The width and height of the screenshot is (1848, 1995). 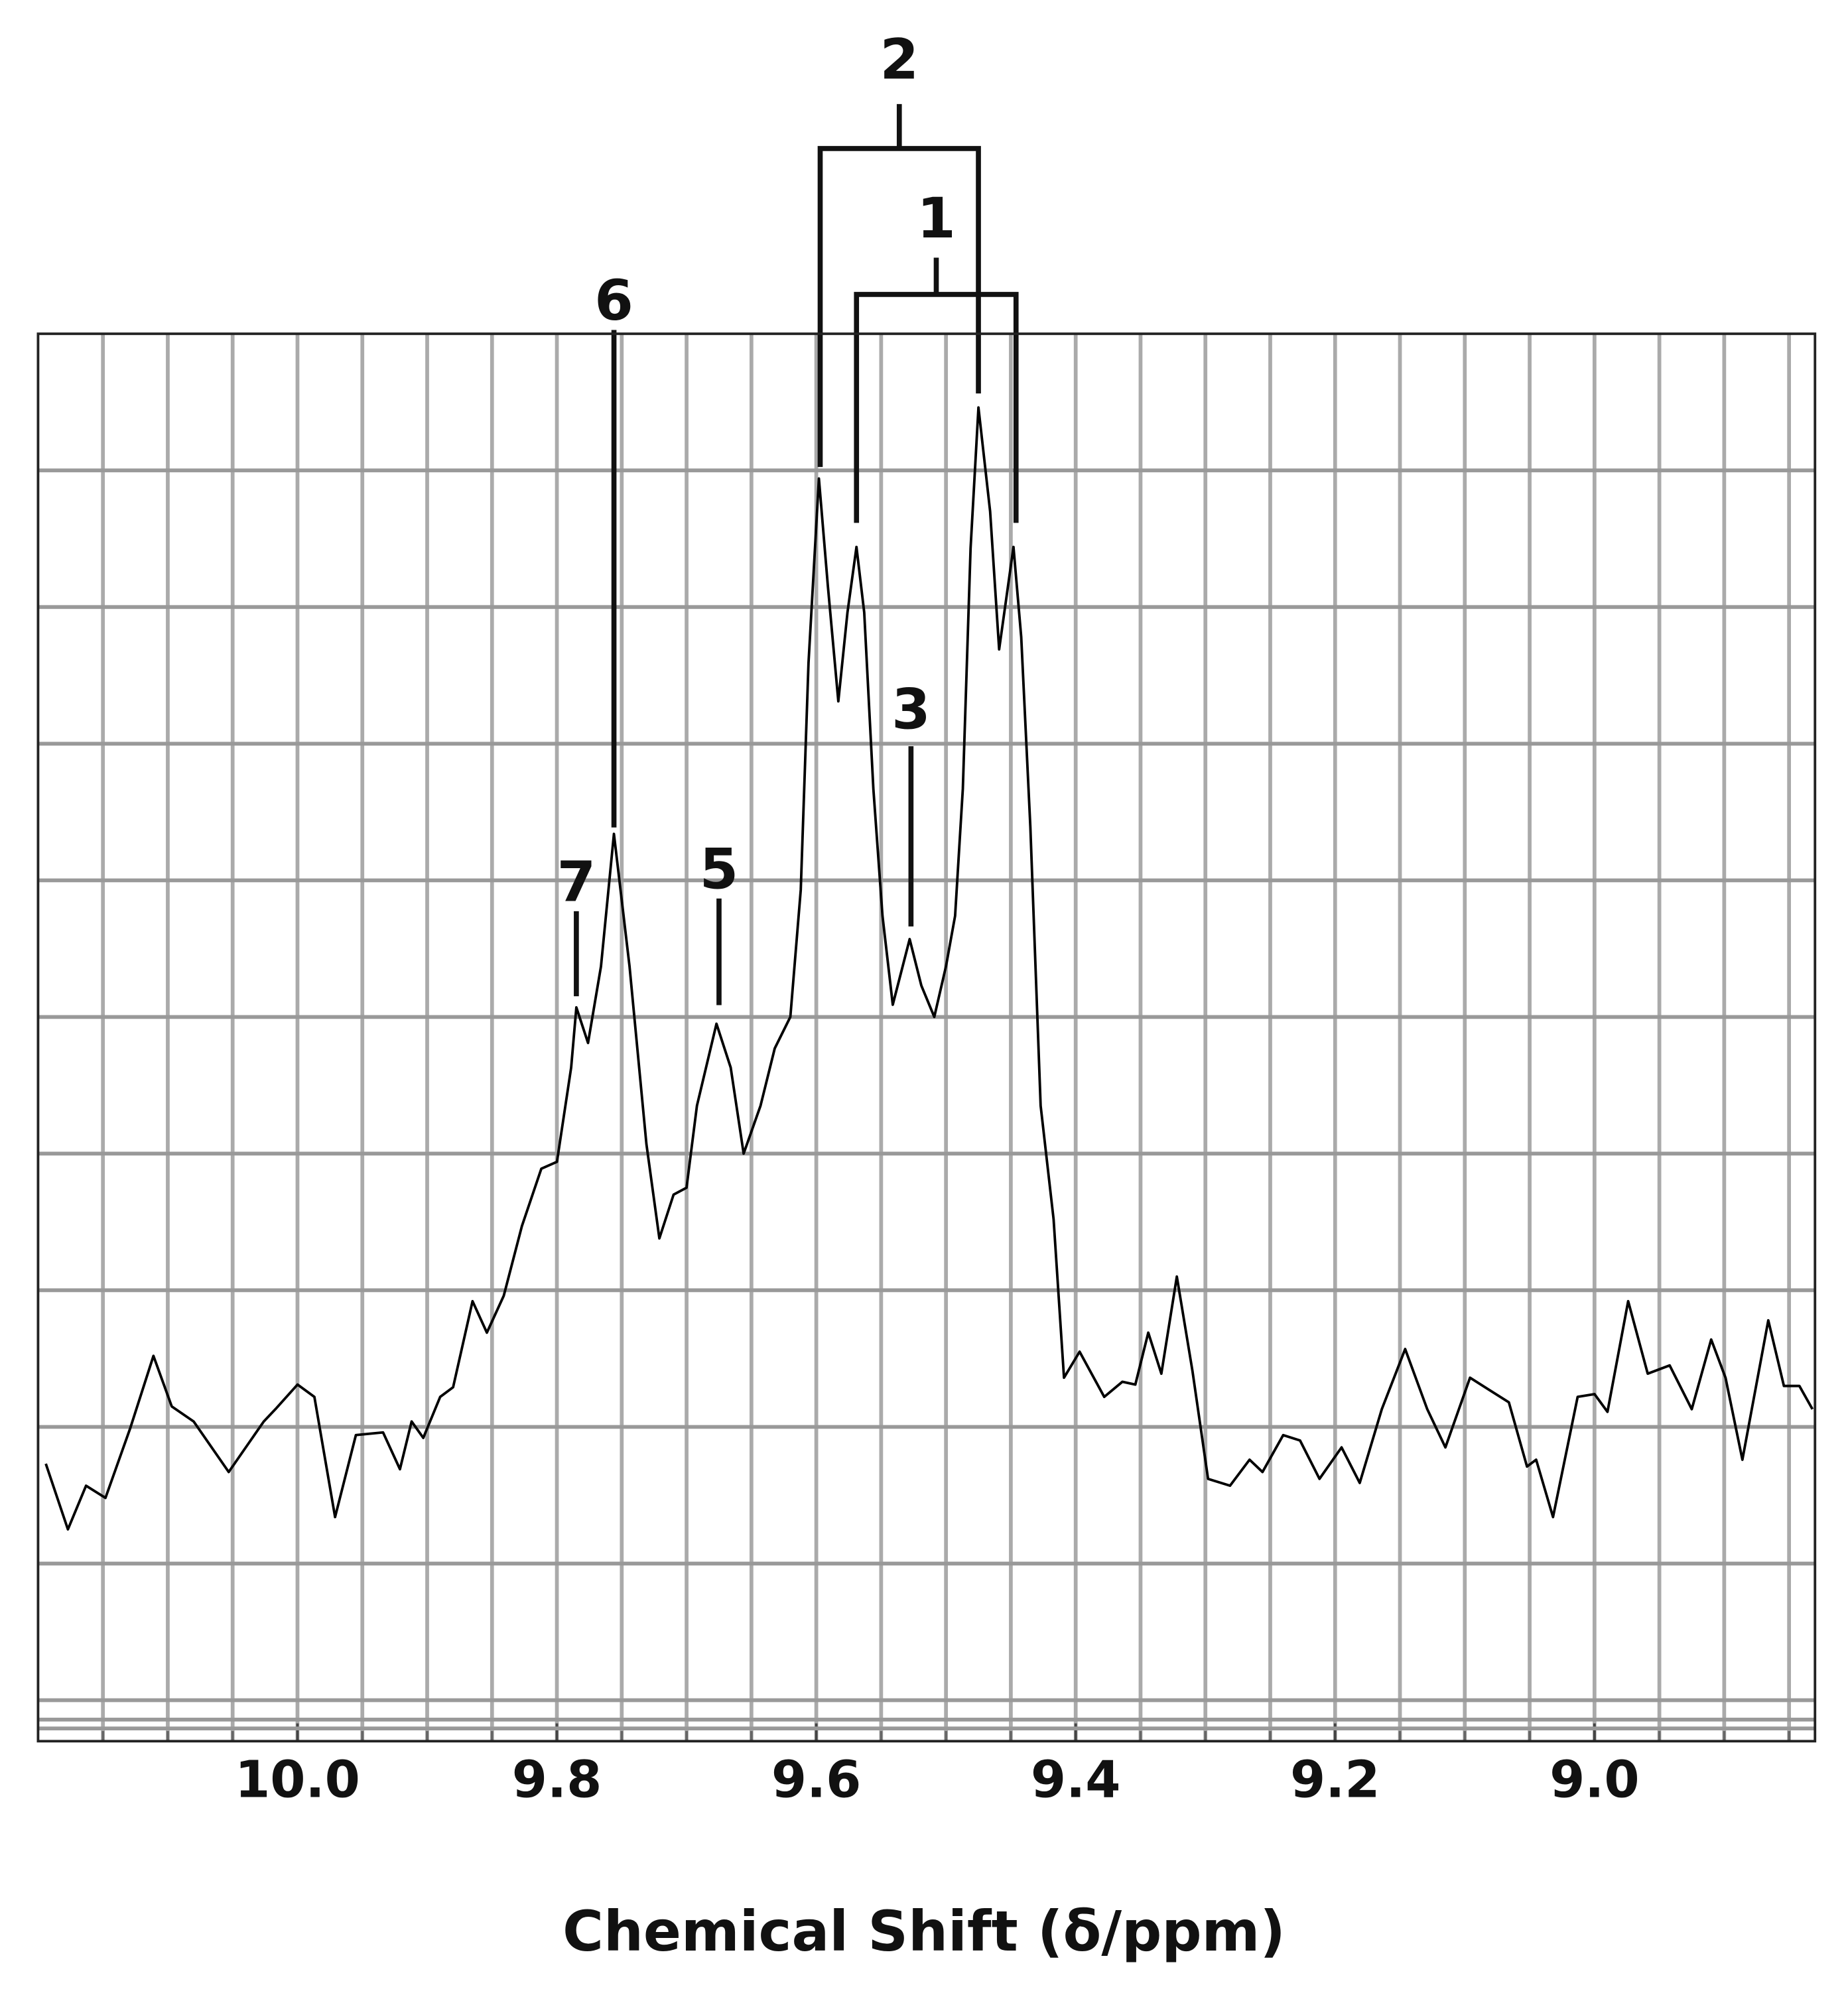 I want to click on x-tick-label: 9.4, so click(x=1076, y=1779).